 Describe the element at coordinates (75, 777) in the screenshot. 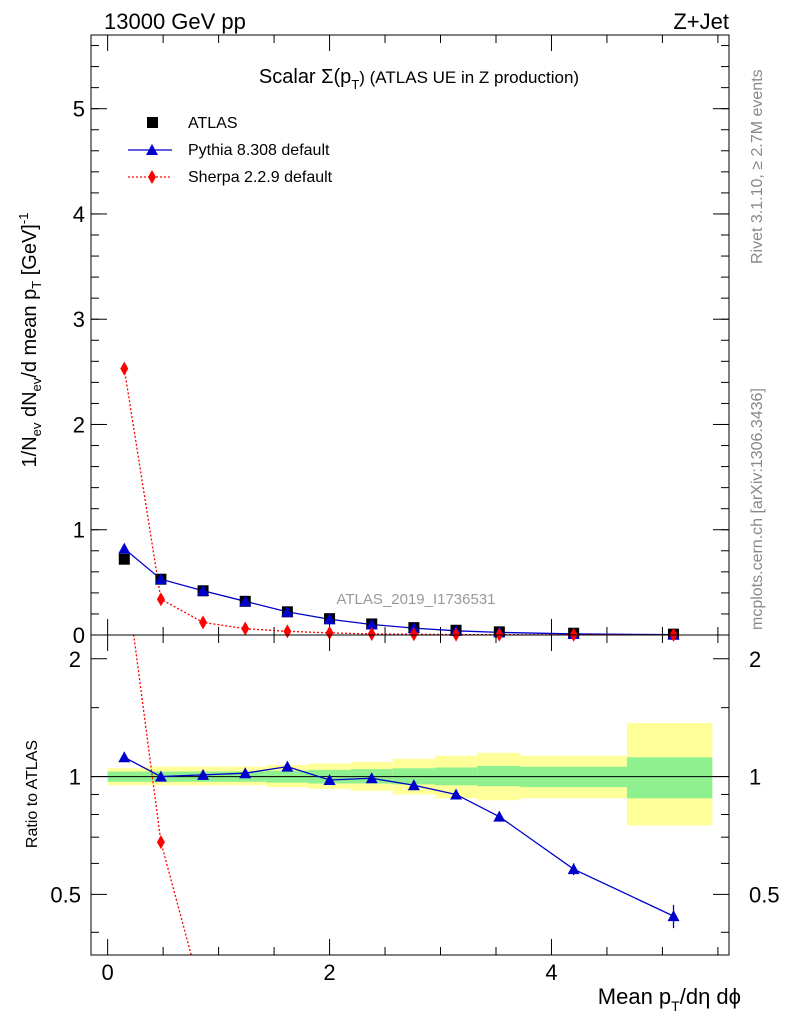

I see `ratio-y-tick-label: 1` at that location.